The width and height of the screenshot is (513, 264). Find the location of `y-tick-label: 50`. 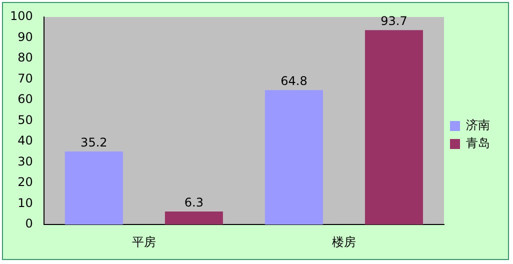

y-tick-label: 50 is located at coordinates (25, 119).